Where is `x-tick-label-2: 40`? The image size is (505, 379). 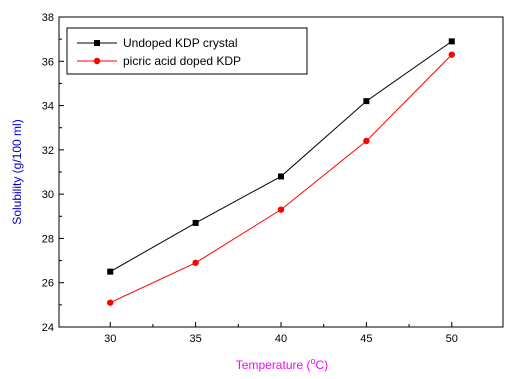
x-tick-label-2: 40 is located at coordinates (281, 339).